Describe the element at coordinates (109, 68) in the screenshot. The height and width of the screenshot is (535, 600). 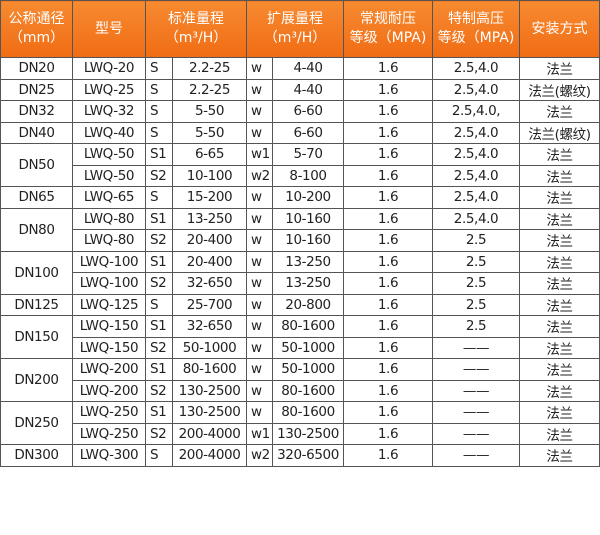
I see `cell-model: LWQ-20` at that location.